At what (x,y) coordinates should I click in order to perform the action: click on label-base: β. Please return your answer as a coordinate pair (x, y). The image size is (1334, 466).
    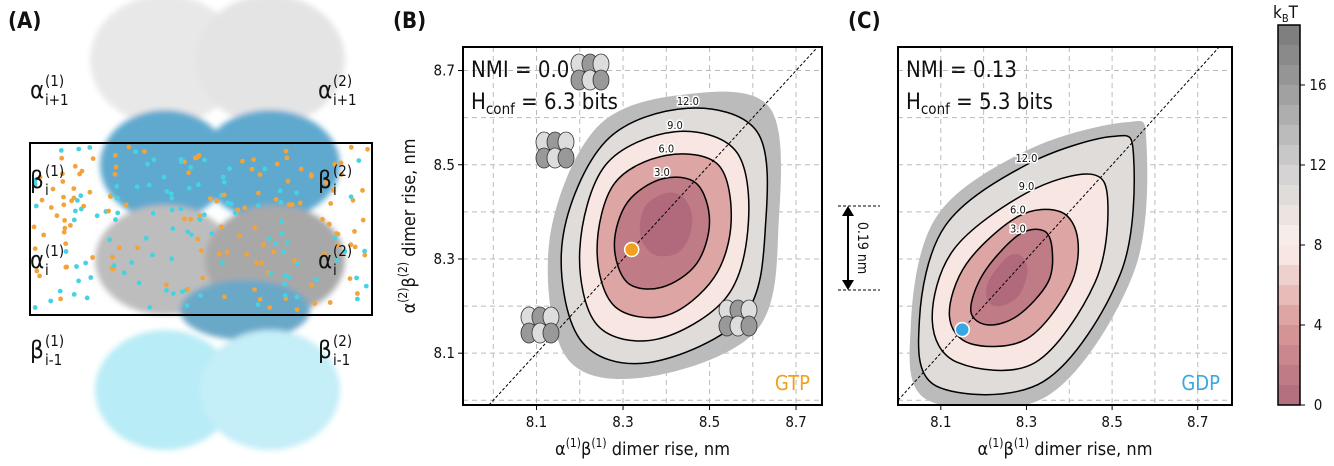
    Looking at the image, I should click on (325, 180).